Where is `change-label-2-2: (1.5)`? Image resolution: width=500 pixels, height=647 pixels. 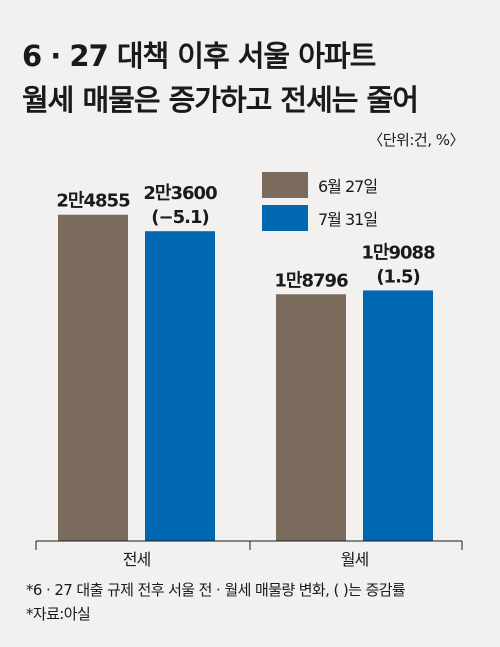 change-label-2-2: (1.5) is located at coordinates (397, 276).